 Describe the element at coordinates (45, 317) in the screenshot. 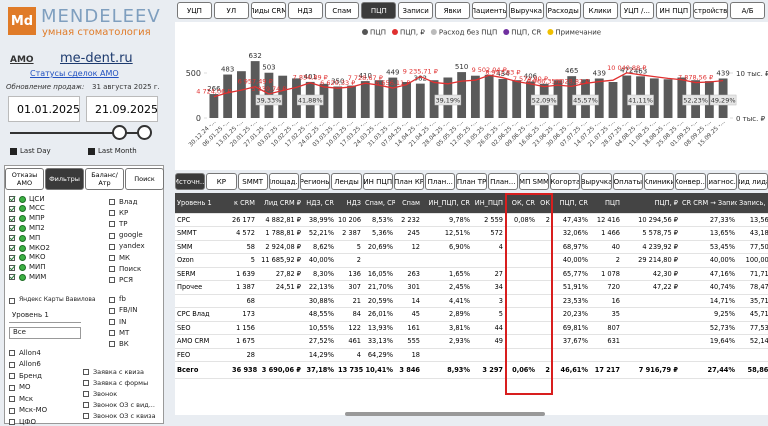

I see `level-dropdown: Уровень 1` at that location.